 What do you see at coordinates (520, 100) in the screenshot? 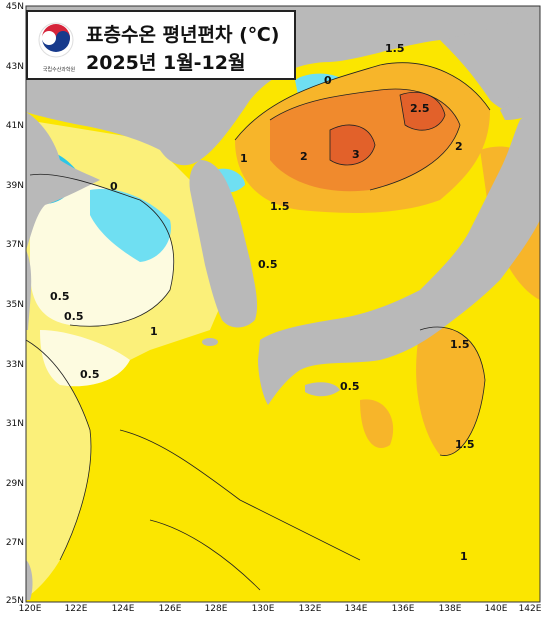
I see `land-hokkaido` at bounding box center [520, 100].